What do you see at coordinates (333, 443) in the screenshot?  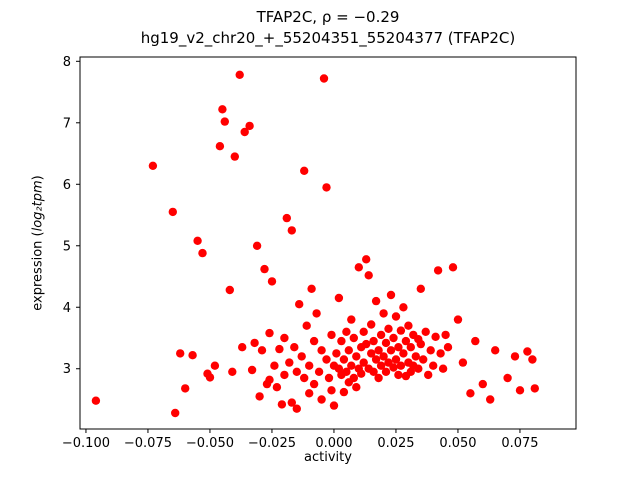 I see `x-tick-label: 0.000` at bounding box center [333, 443].